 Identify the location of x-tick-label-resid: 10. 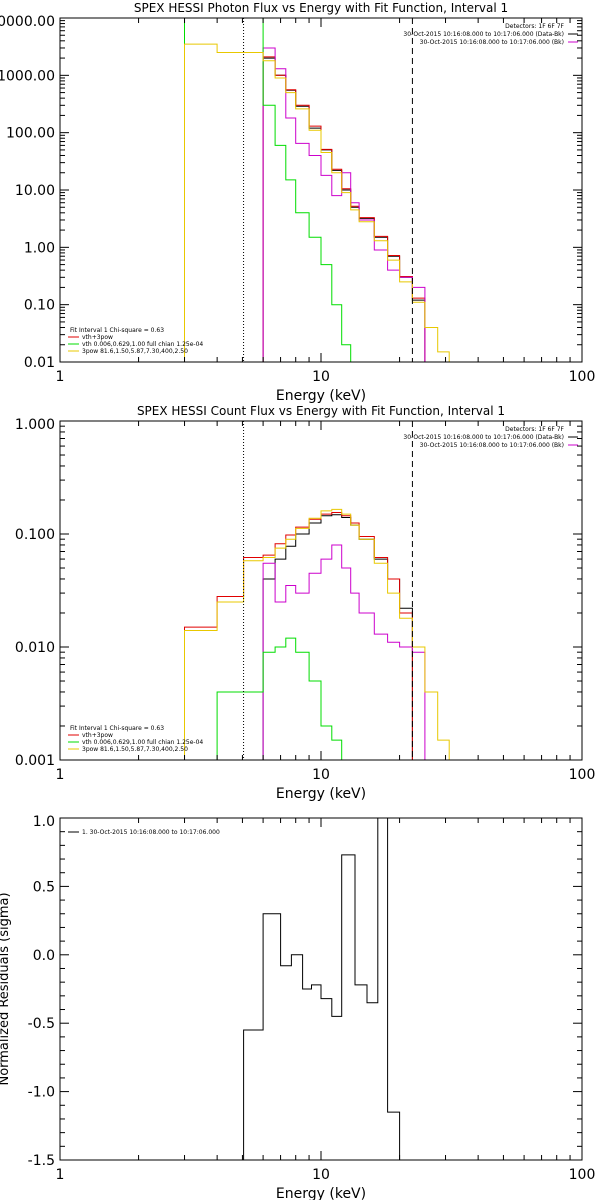
(321, 1175).